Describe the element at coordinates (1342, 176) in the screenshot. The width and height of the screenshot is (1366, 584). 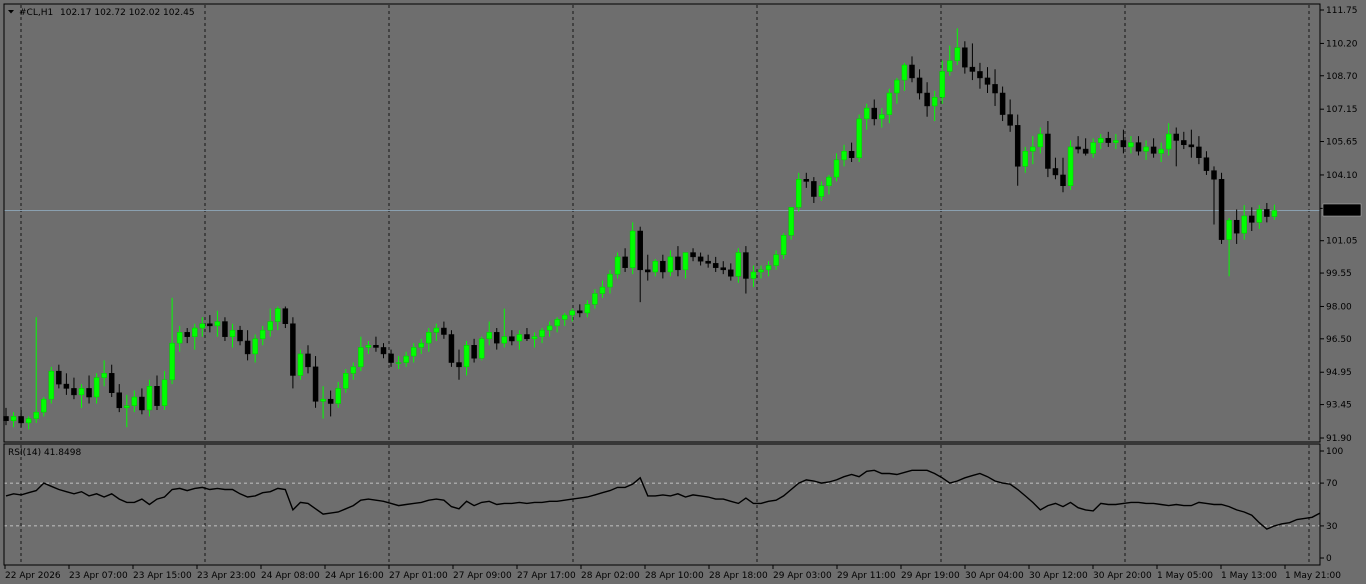
I see `price-axis-label: 104.10` at that location.